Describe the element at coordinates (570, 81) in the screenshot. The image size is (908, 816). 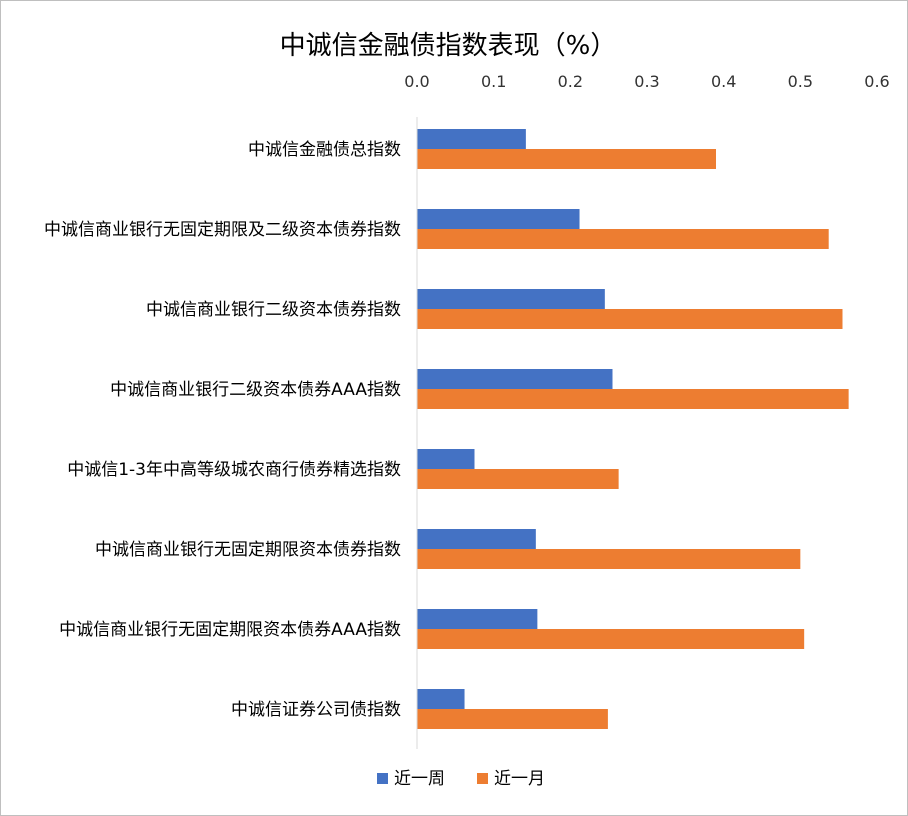
I see `x-tick-label: 0.2` at that location.